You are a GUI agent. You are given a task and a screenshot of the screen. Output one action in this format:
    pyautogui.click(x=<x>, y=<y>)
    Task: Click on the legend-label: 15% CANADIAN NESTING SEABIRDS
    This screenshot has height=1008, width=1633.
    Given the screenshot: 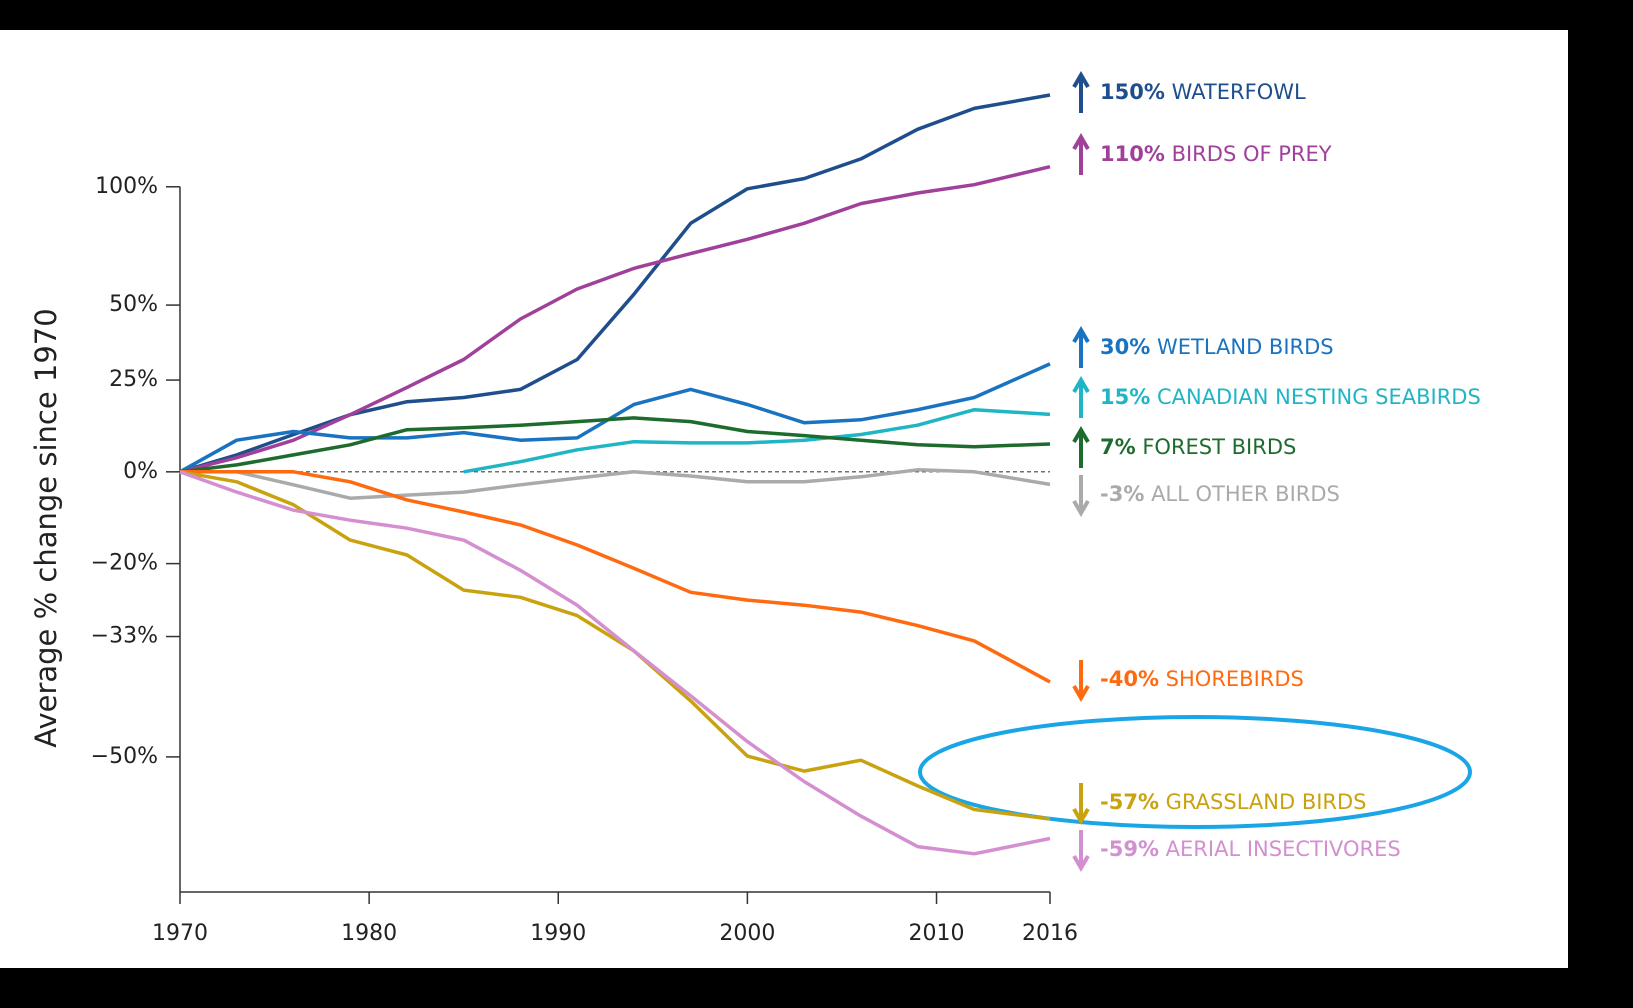 What is the action you would take?
    pyautogui.click(x=1290, y=397)
    